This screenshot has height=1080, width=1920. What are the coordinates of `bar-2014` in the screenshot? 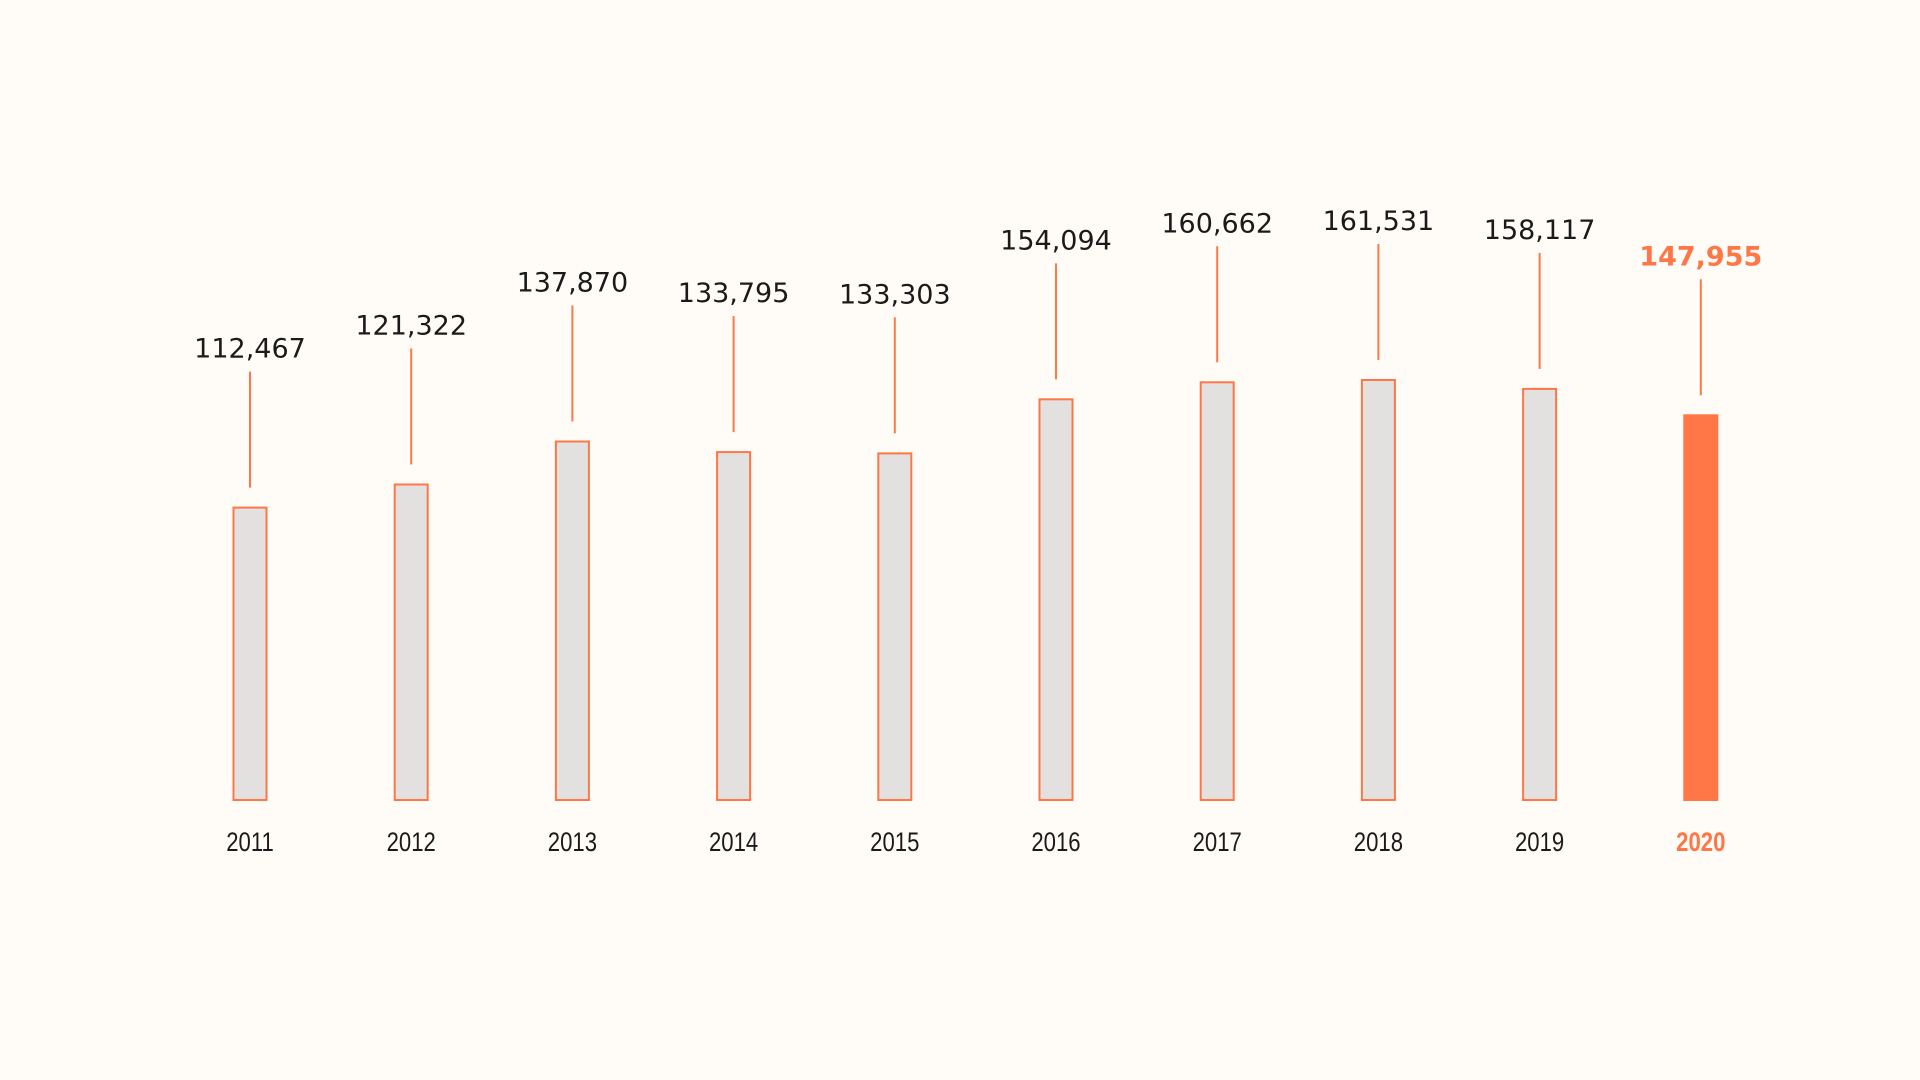 It's located at (734, 626).